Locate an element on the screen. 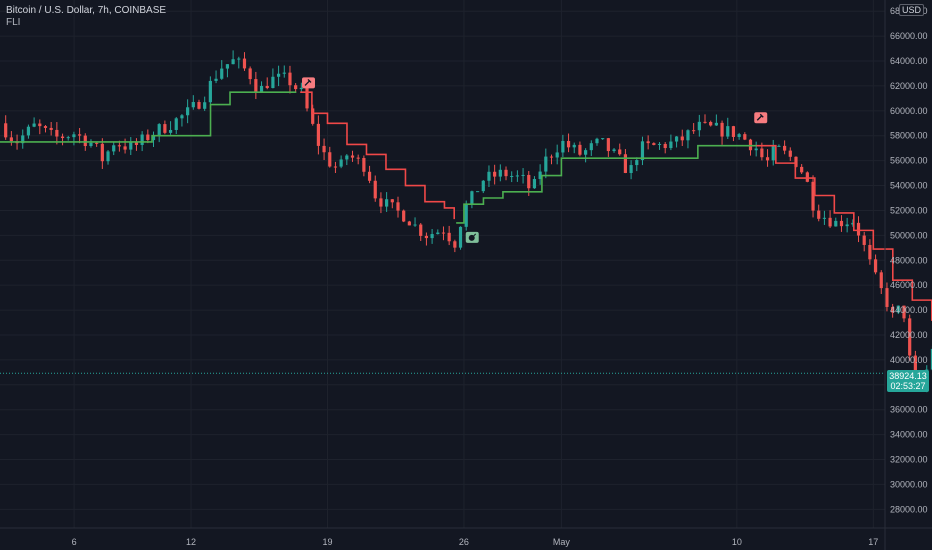  last-price-label: 38924.13 02:53:27 is located at coordinates (908, 381).